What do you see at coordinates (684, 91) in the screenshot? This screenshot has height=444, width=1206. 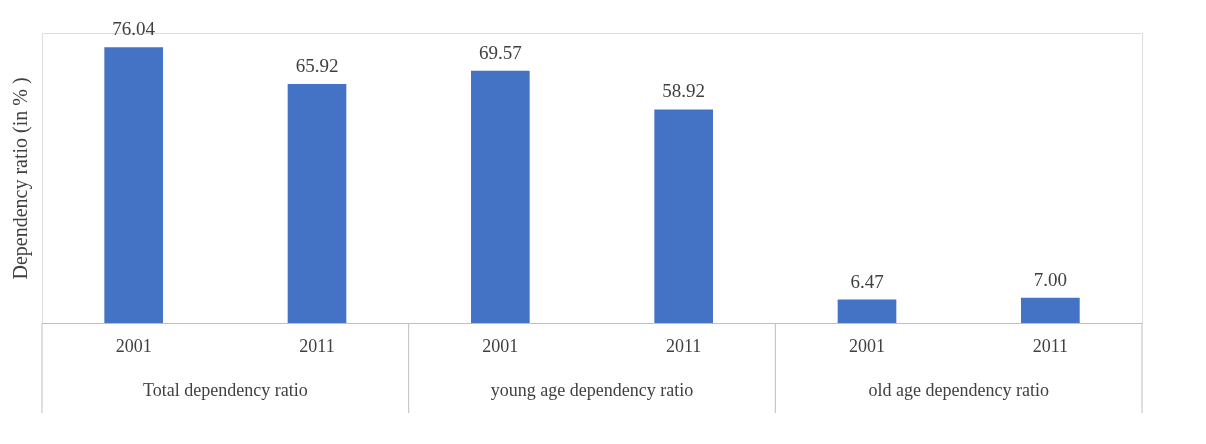 I see `data-label: 58.92` at bounding box center [684, 91].